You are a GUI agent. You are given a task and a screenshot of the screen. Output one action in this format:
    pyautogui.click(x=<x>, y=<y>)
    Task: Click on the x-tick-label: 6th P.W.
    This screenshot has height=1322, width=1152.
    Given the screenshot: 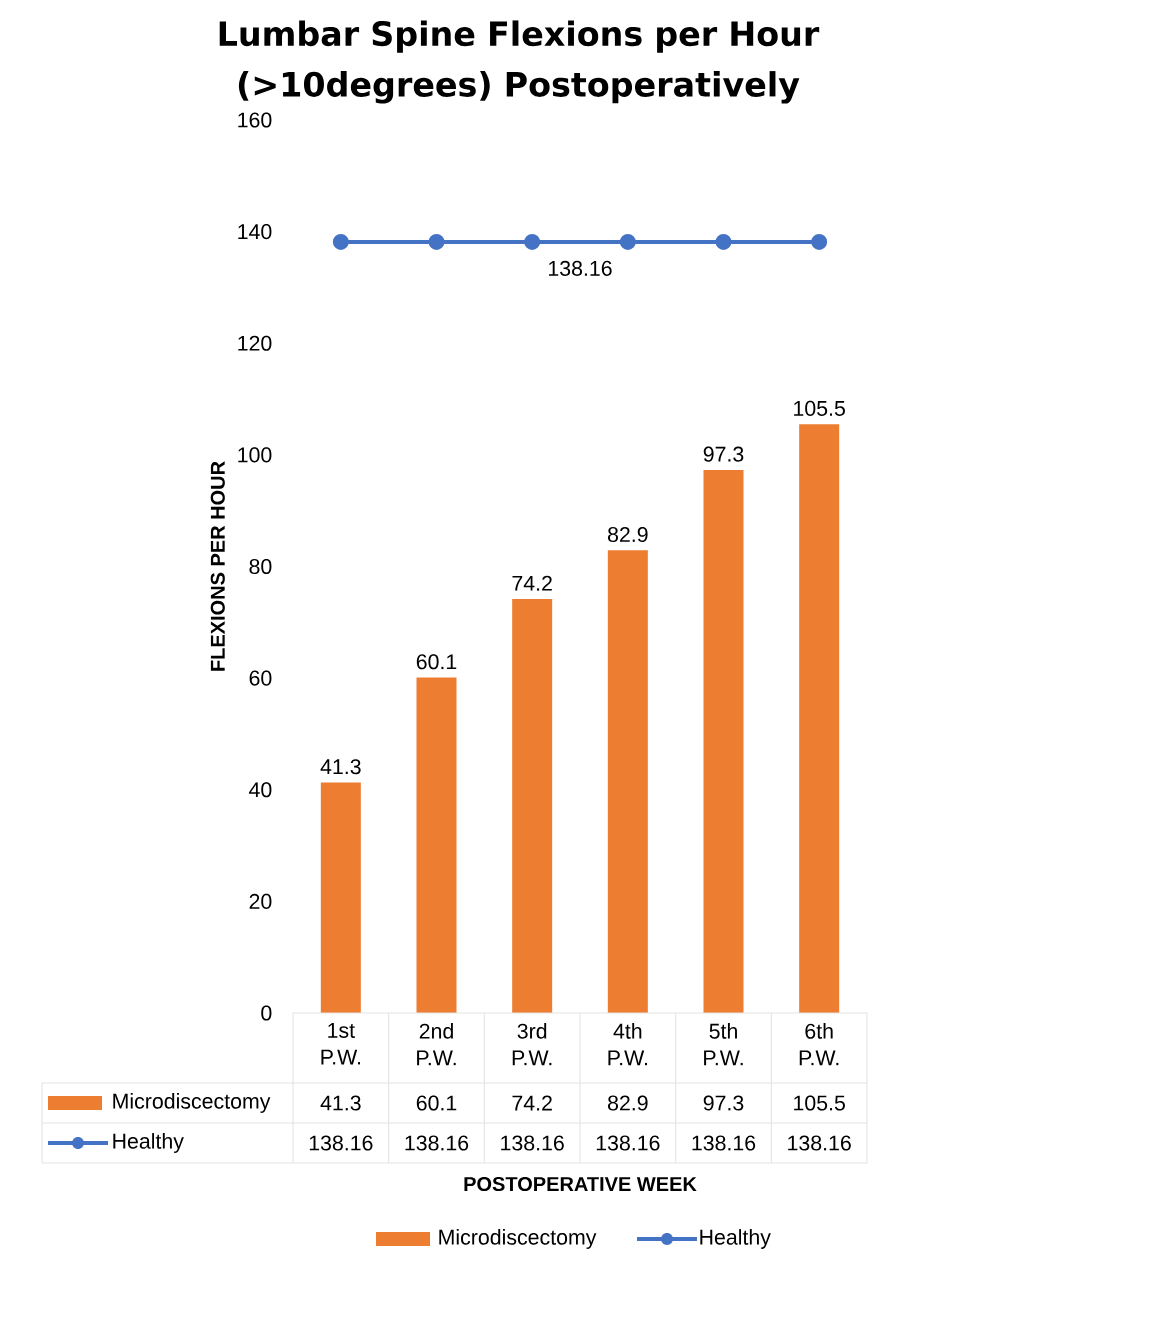 What is the action you would take?
    pyautogui.click(x=819, y=1044)
    